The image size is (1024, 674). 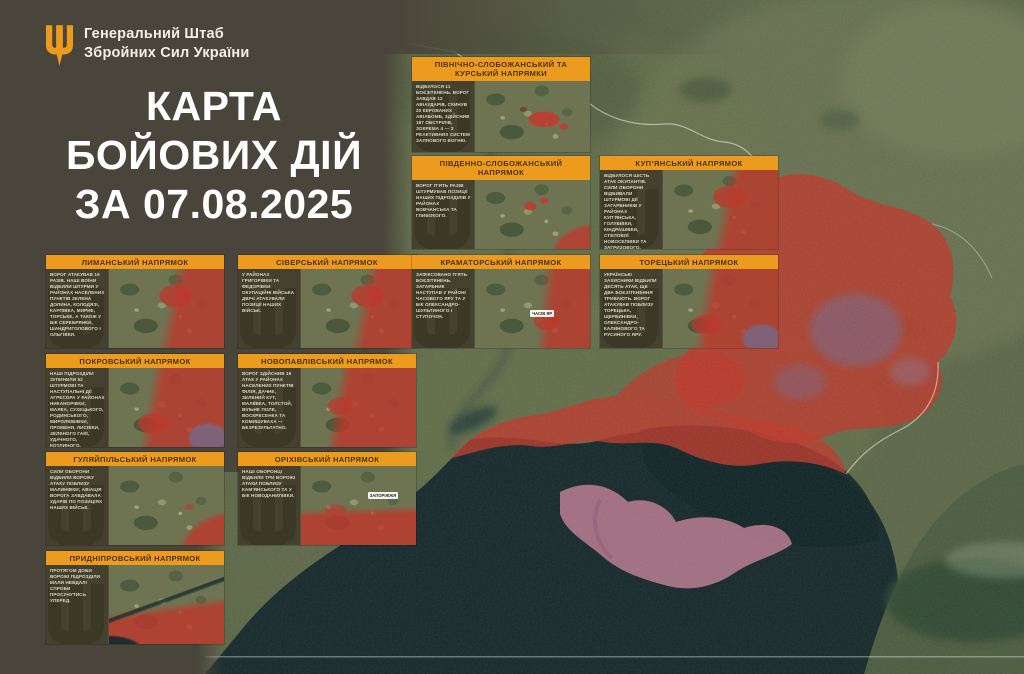 What do you see at coordinates (542, 314) in the screenshot?
I see `minimap-city-label: ЧАСІВ ЯР` at bounding box center [542, 314].